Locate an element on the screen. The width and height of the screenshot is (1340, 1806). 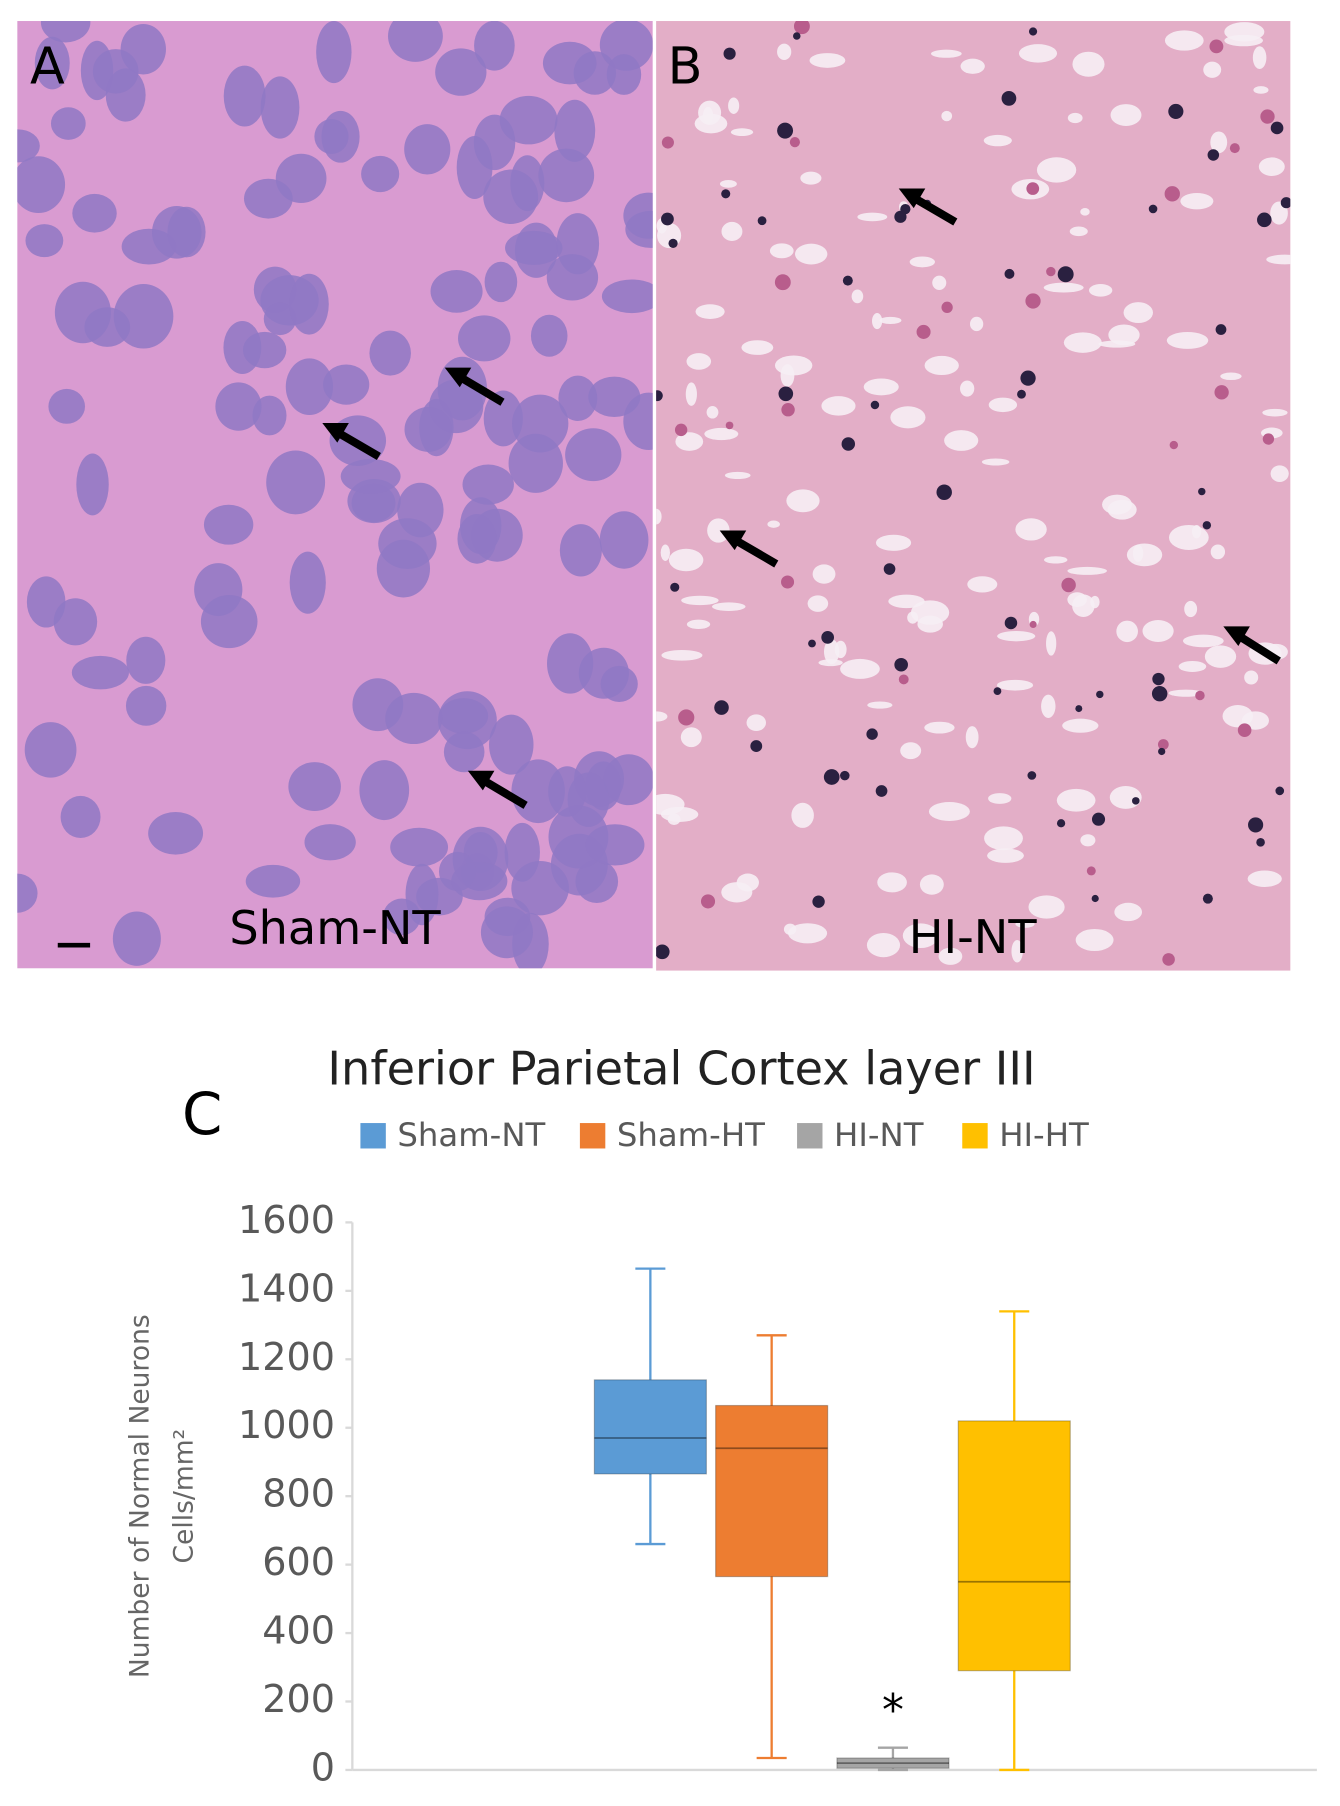
panel-caption: HI-NT is located at coordinates (973, 937).